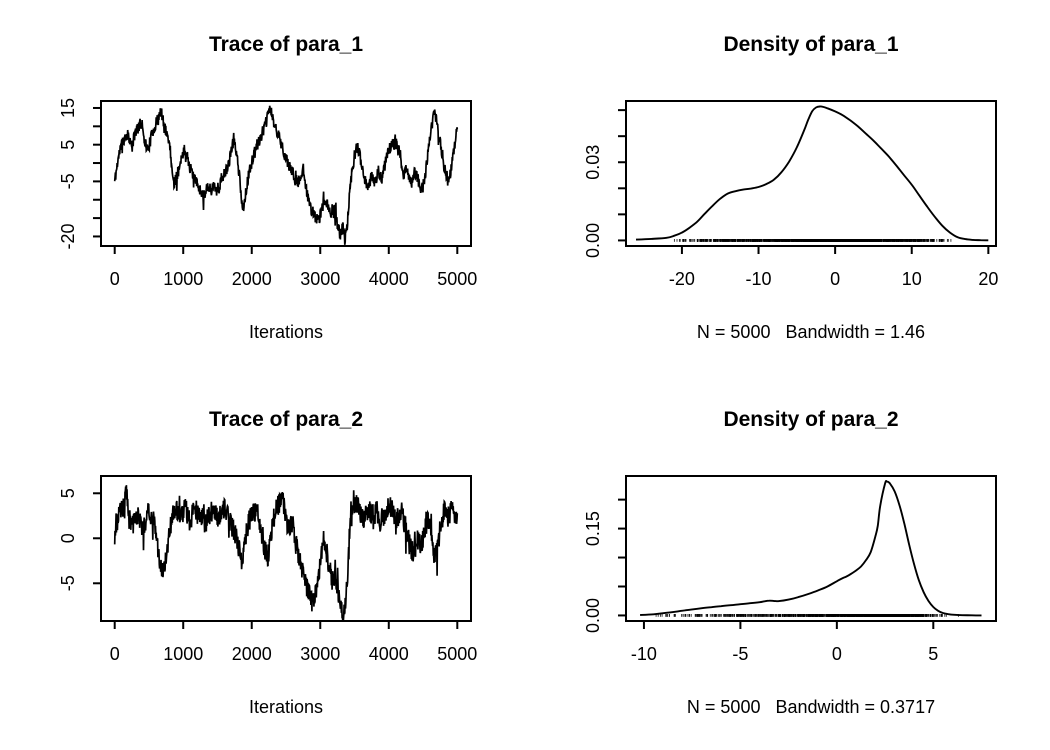 The image size is (1050, 750). Describe the element at coordinates (811, 332) in the screenshot. I see `x-axis-label: N = 5000 Bandwidth = 1.46` at that location.